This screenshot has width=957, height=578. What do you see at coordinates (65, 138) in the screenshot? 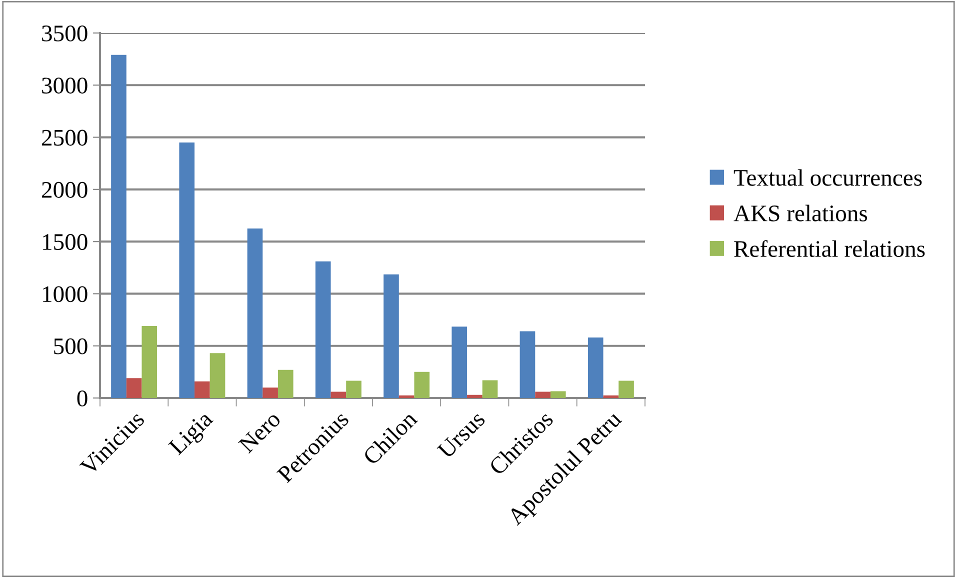
I see `y-tick-label: 2500` at bounding box center [65, 138].